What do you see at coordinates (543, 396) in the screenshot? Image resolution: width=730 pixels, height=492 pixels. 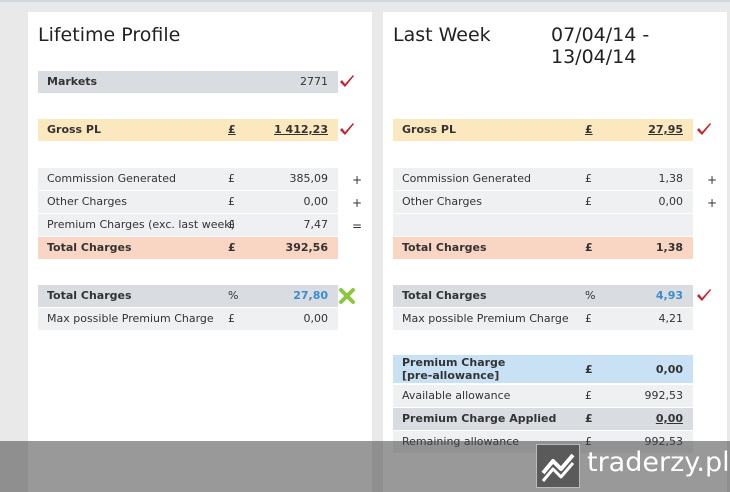 I see `available-allowance-row: Available allowance £ 992,53` at bounding box center [543, 396].